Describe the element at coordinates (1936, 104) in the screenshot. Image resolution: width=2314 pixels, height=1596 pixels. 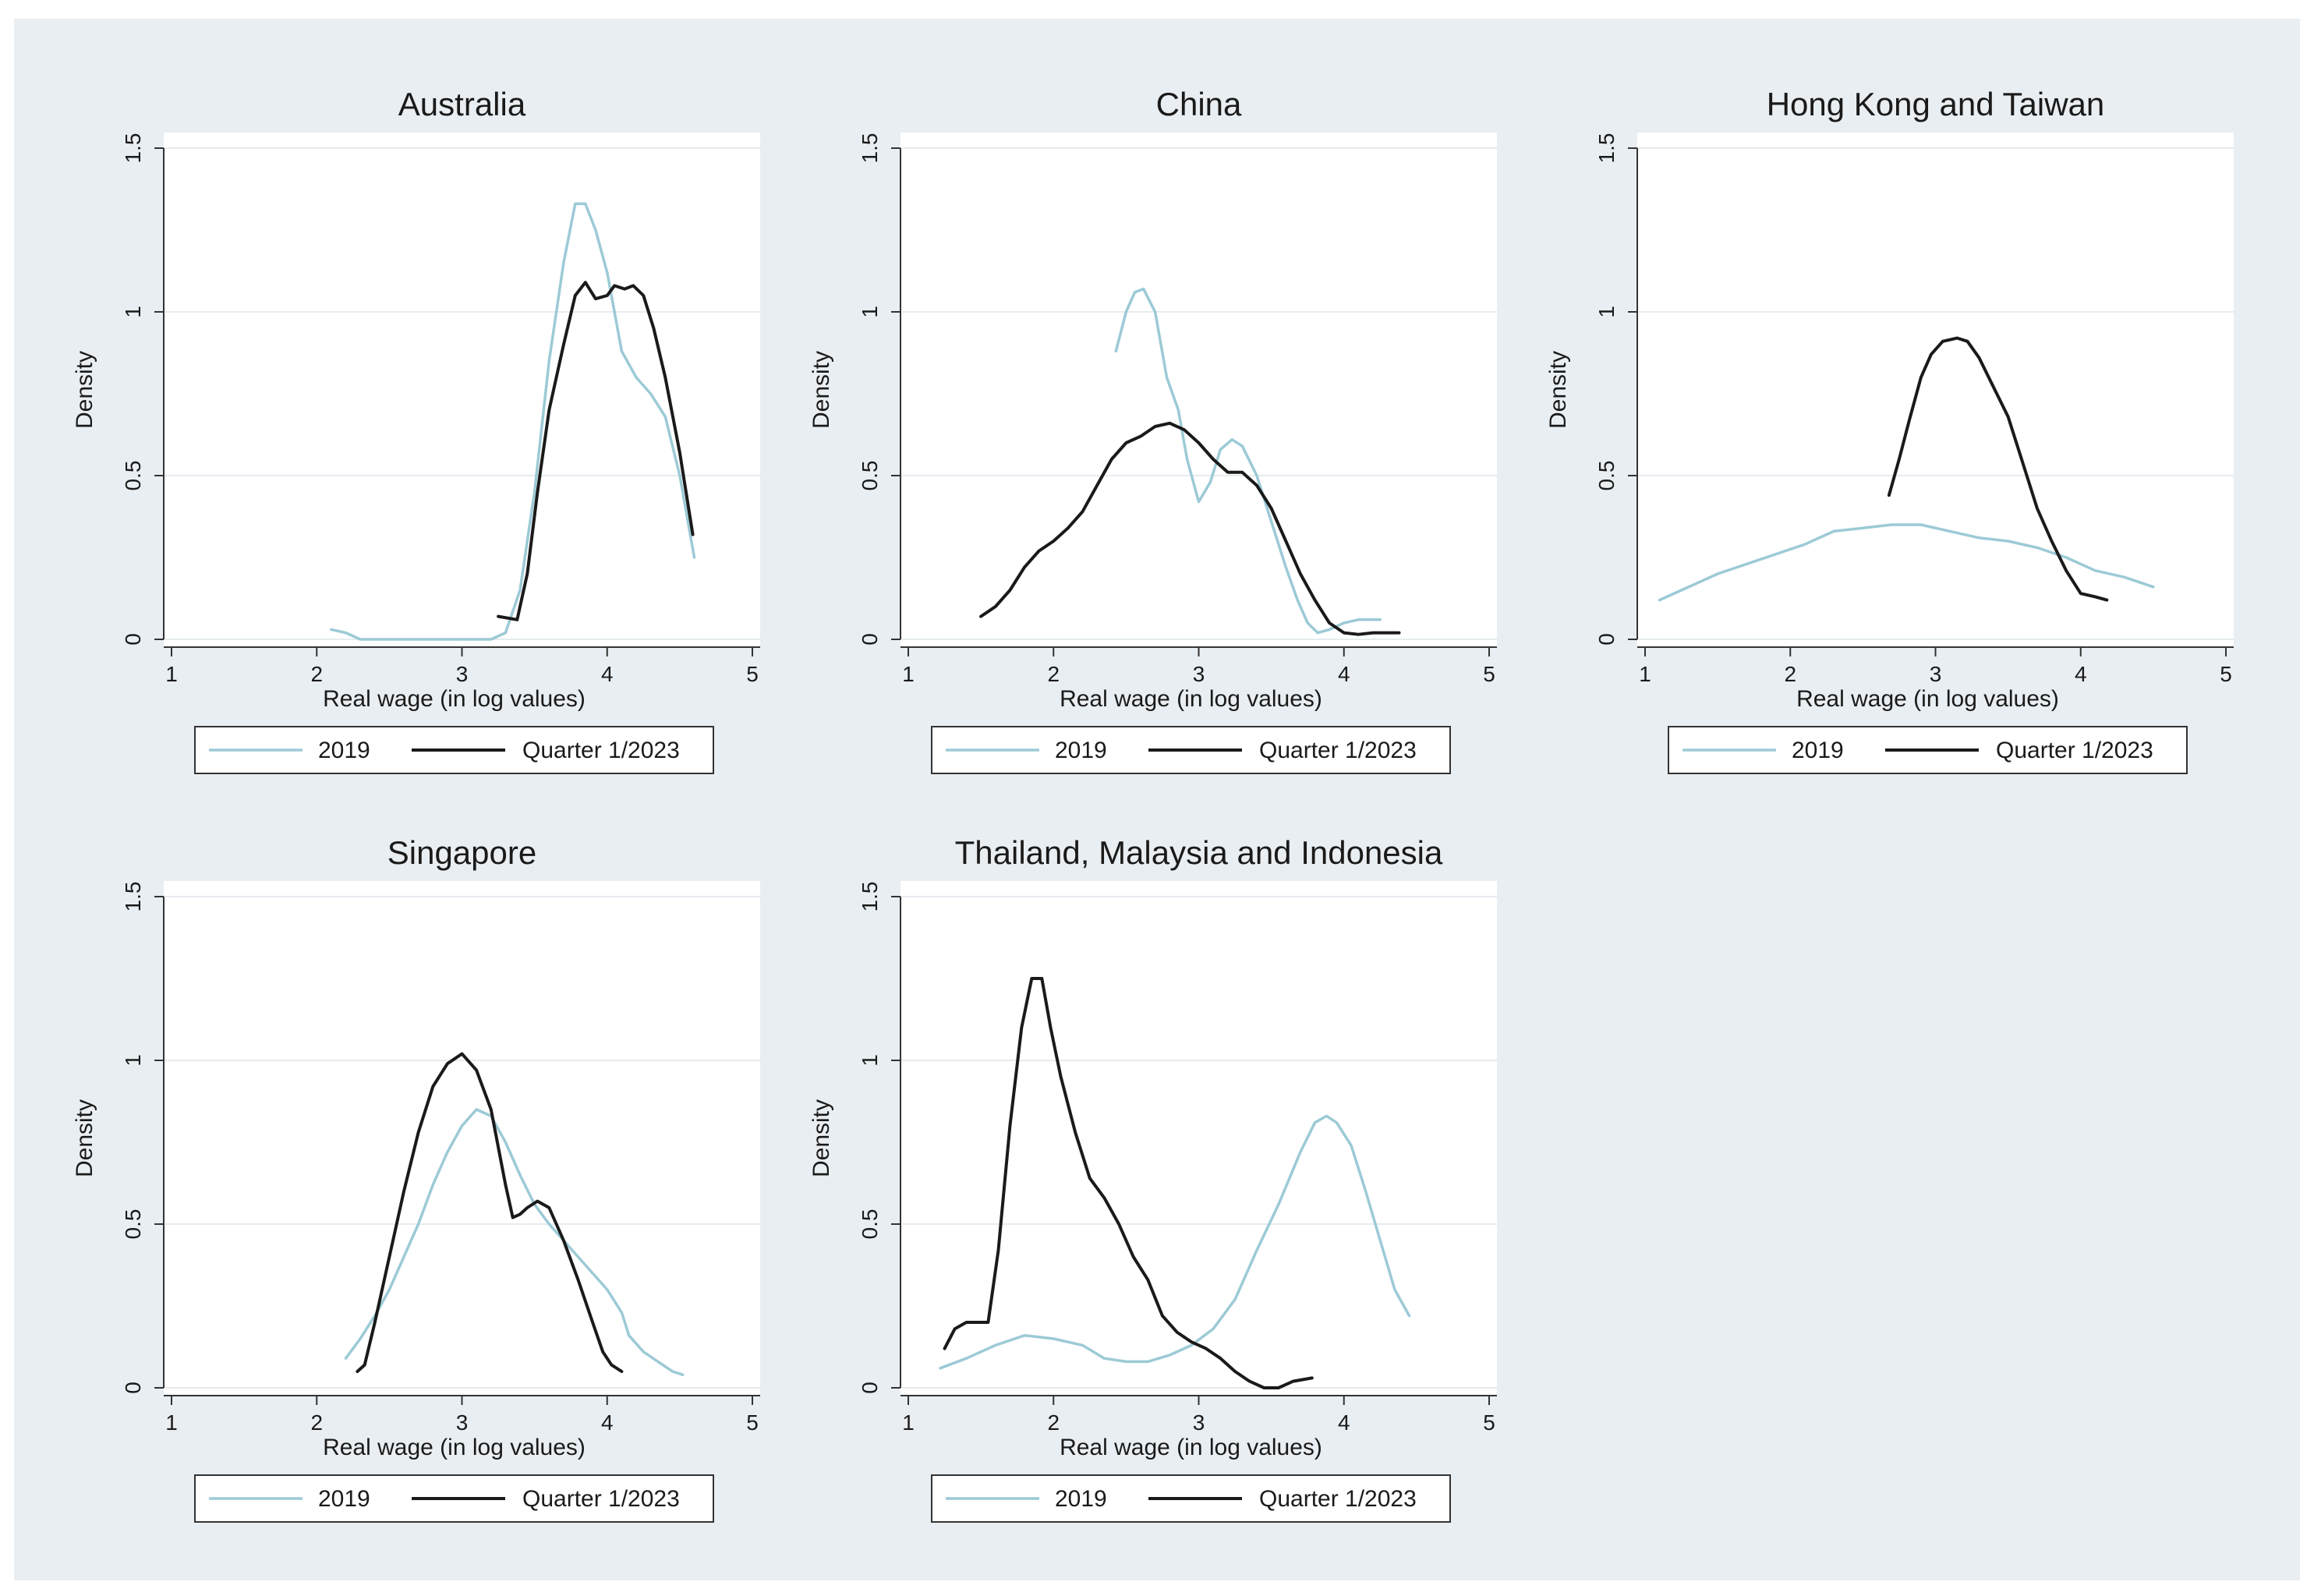
I see `panel-title: Hong Kong and Taiwan` at that location.